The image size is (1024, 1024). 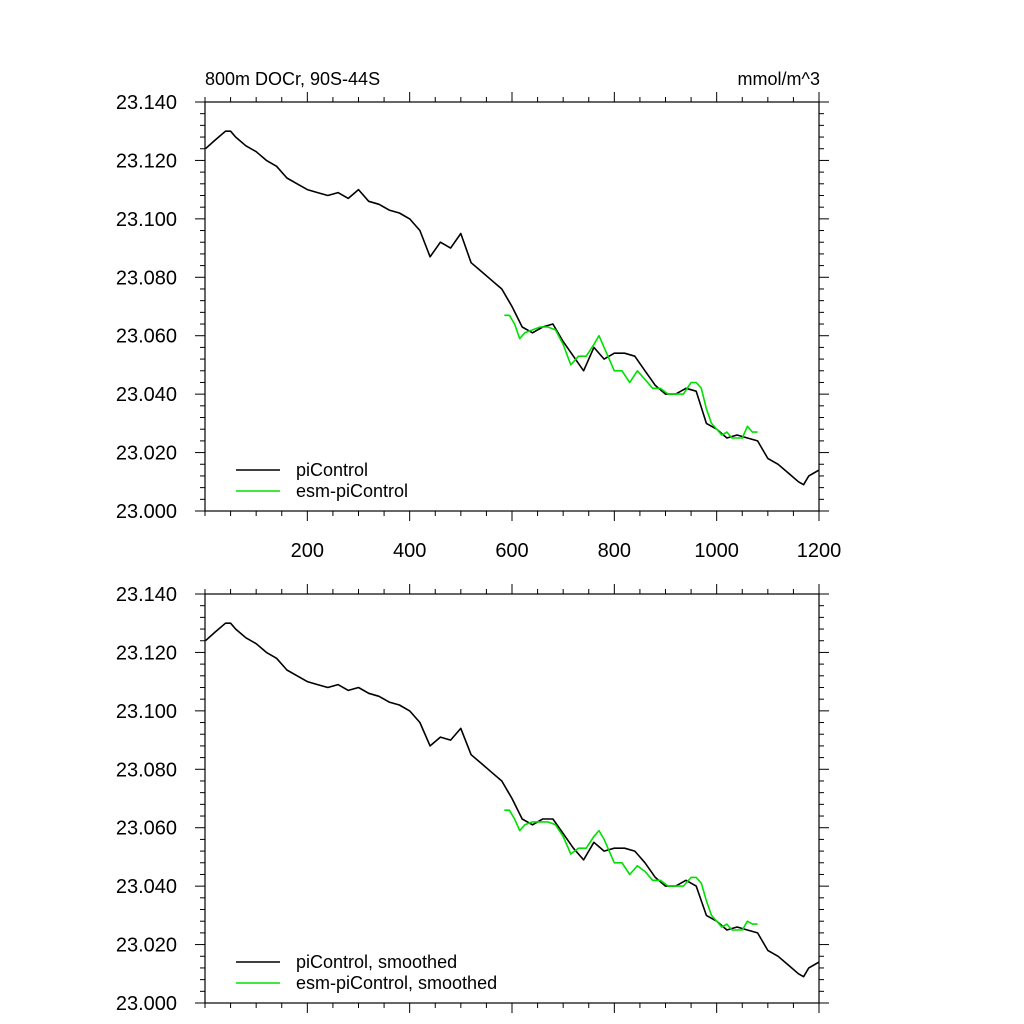 What do you see at coordinates (716, 551) in the screenshot?
I see `x-tick-label: 1000` at bounding box center [716, 551].